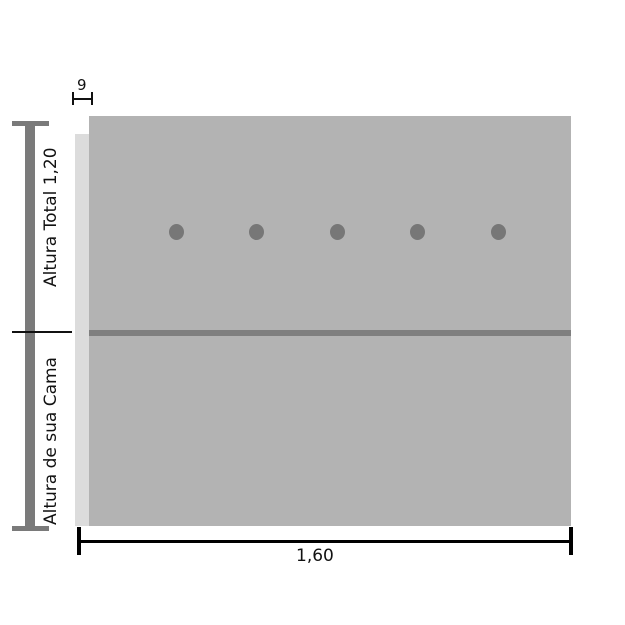 Image resolution: width=625 pixels, height=625 pixels. I want to click on depth-label: 9, so click(82, 85).